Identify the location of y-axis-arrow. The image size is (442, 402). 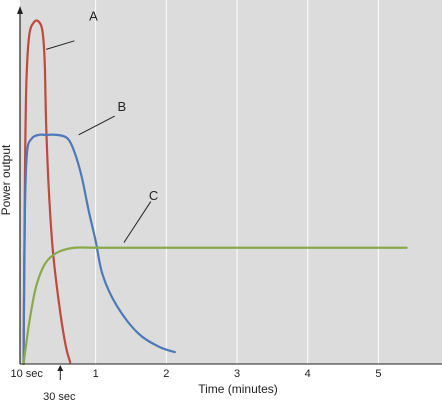
(20, 10).